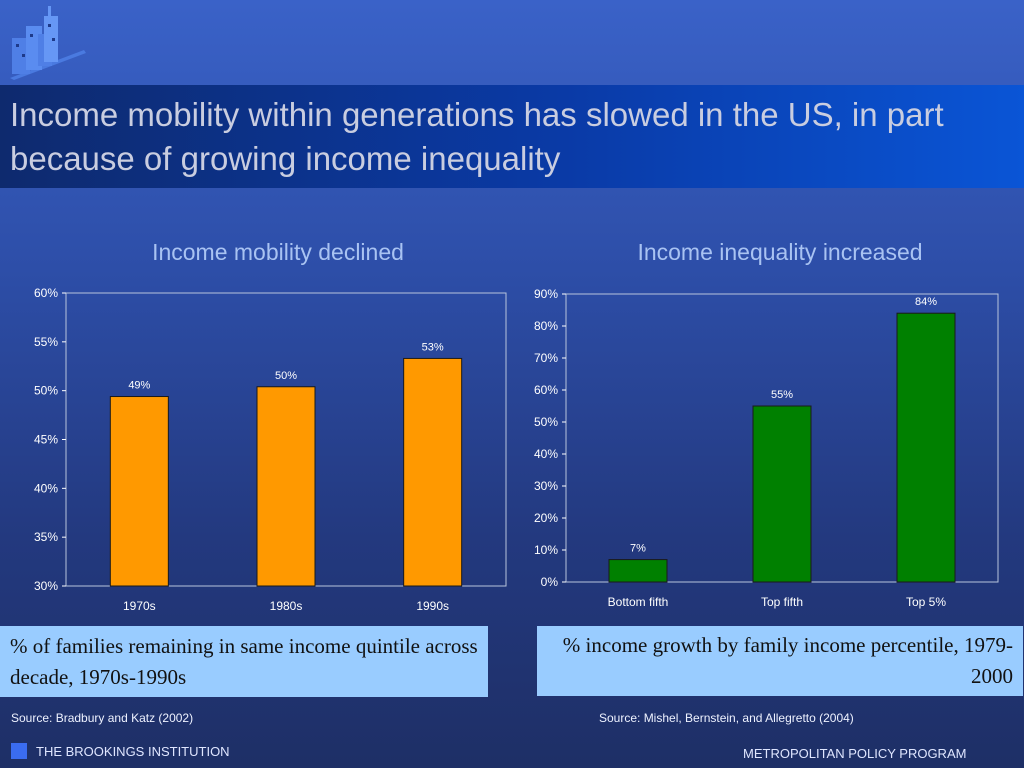  What do you see at coordinates (926, 302) in the screenshot?
I see `data-label-inequality: 84%` at bounding box center [926, 302].